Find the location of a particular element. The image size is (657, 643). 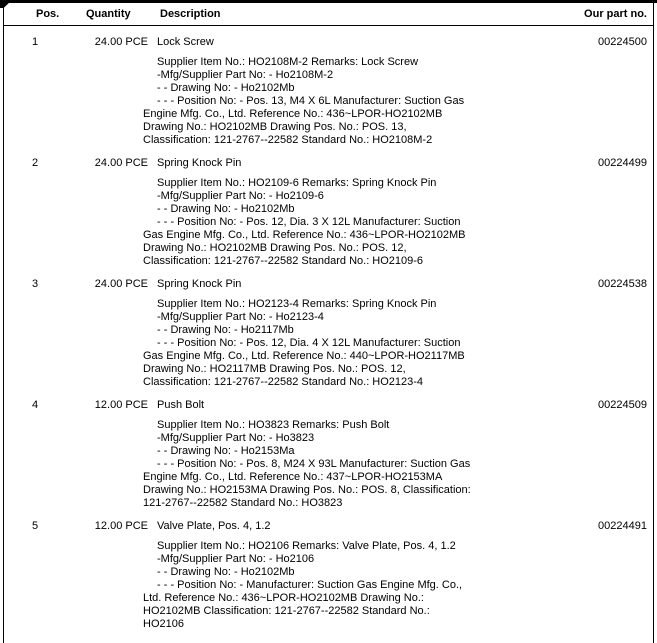

column-header-description: Description is located at coordinates (190, 14).